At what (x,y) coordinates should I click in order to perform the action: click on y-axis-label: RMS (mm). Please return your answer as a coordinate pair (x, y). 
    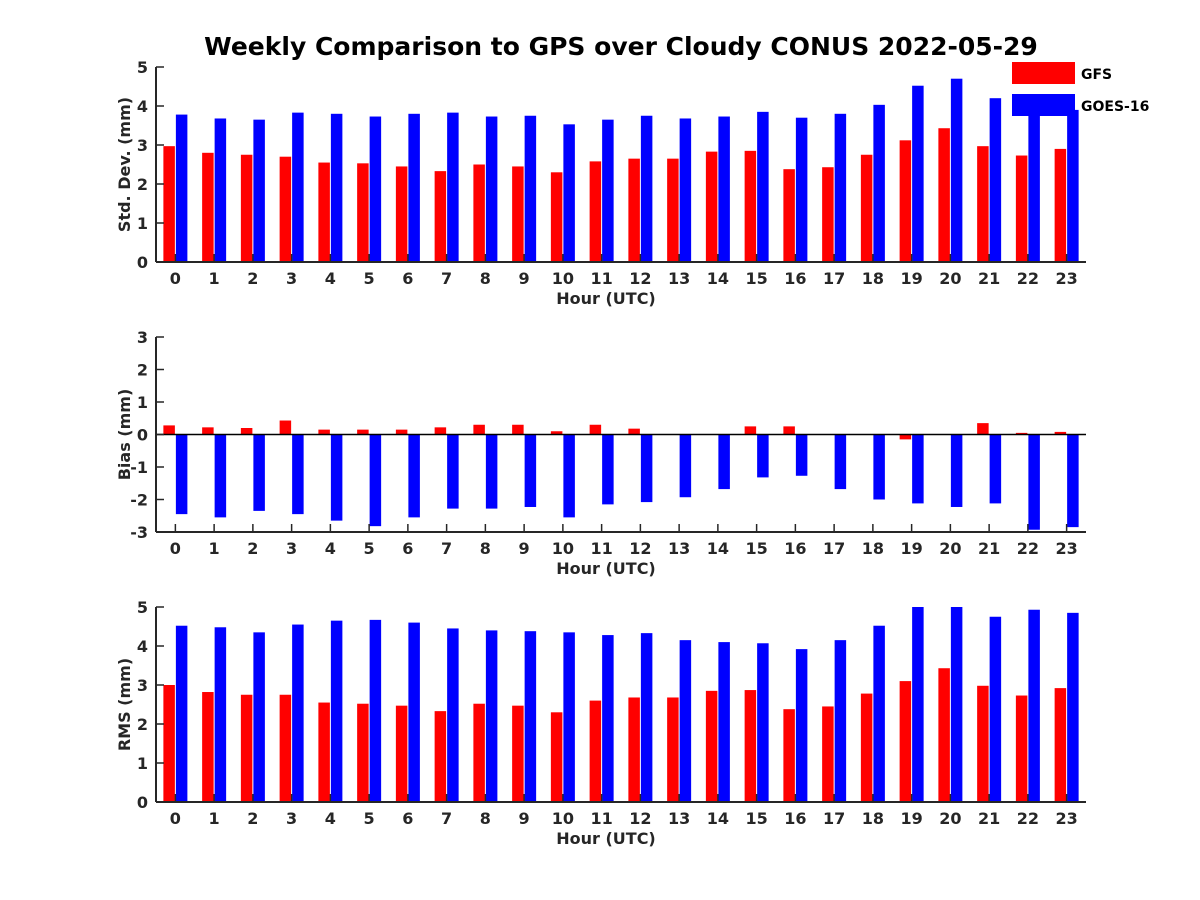
    Looking at the image, I should click on (124, 704).